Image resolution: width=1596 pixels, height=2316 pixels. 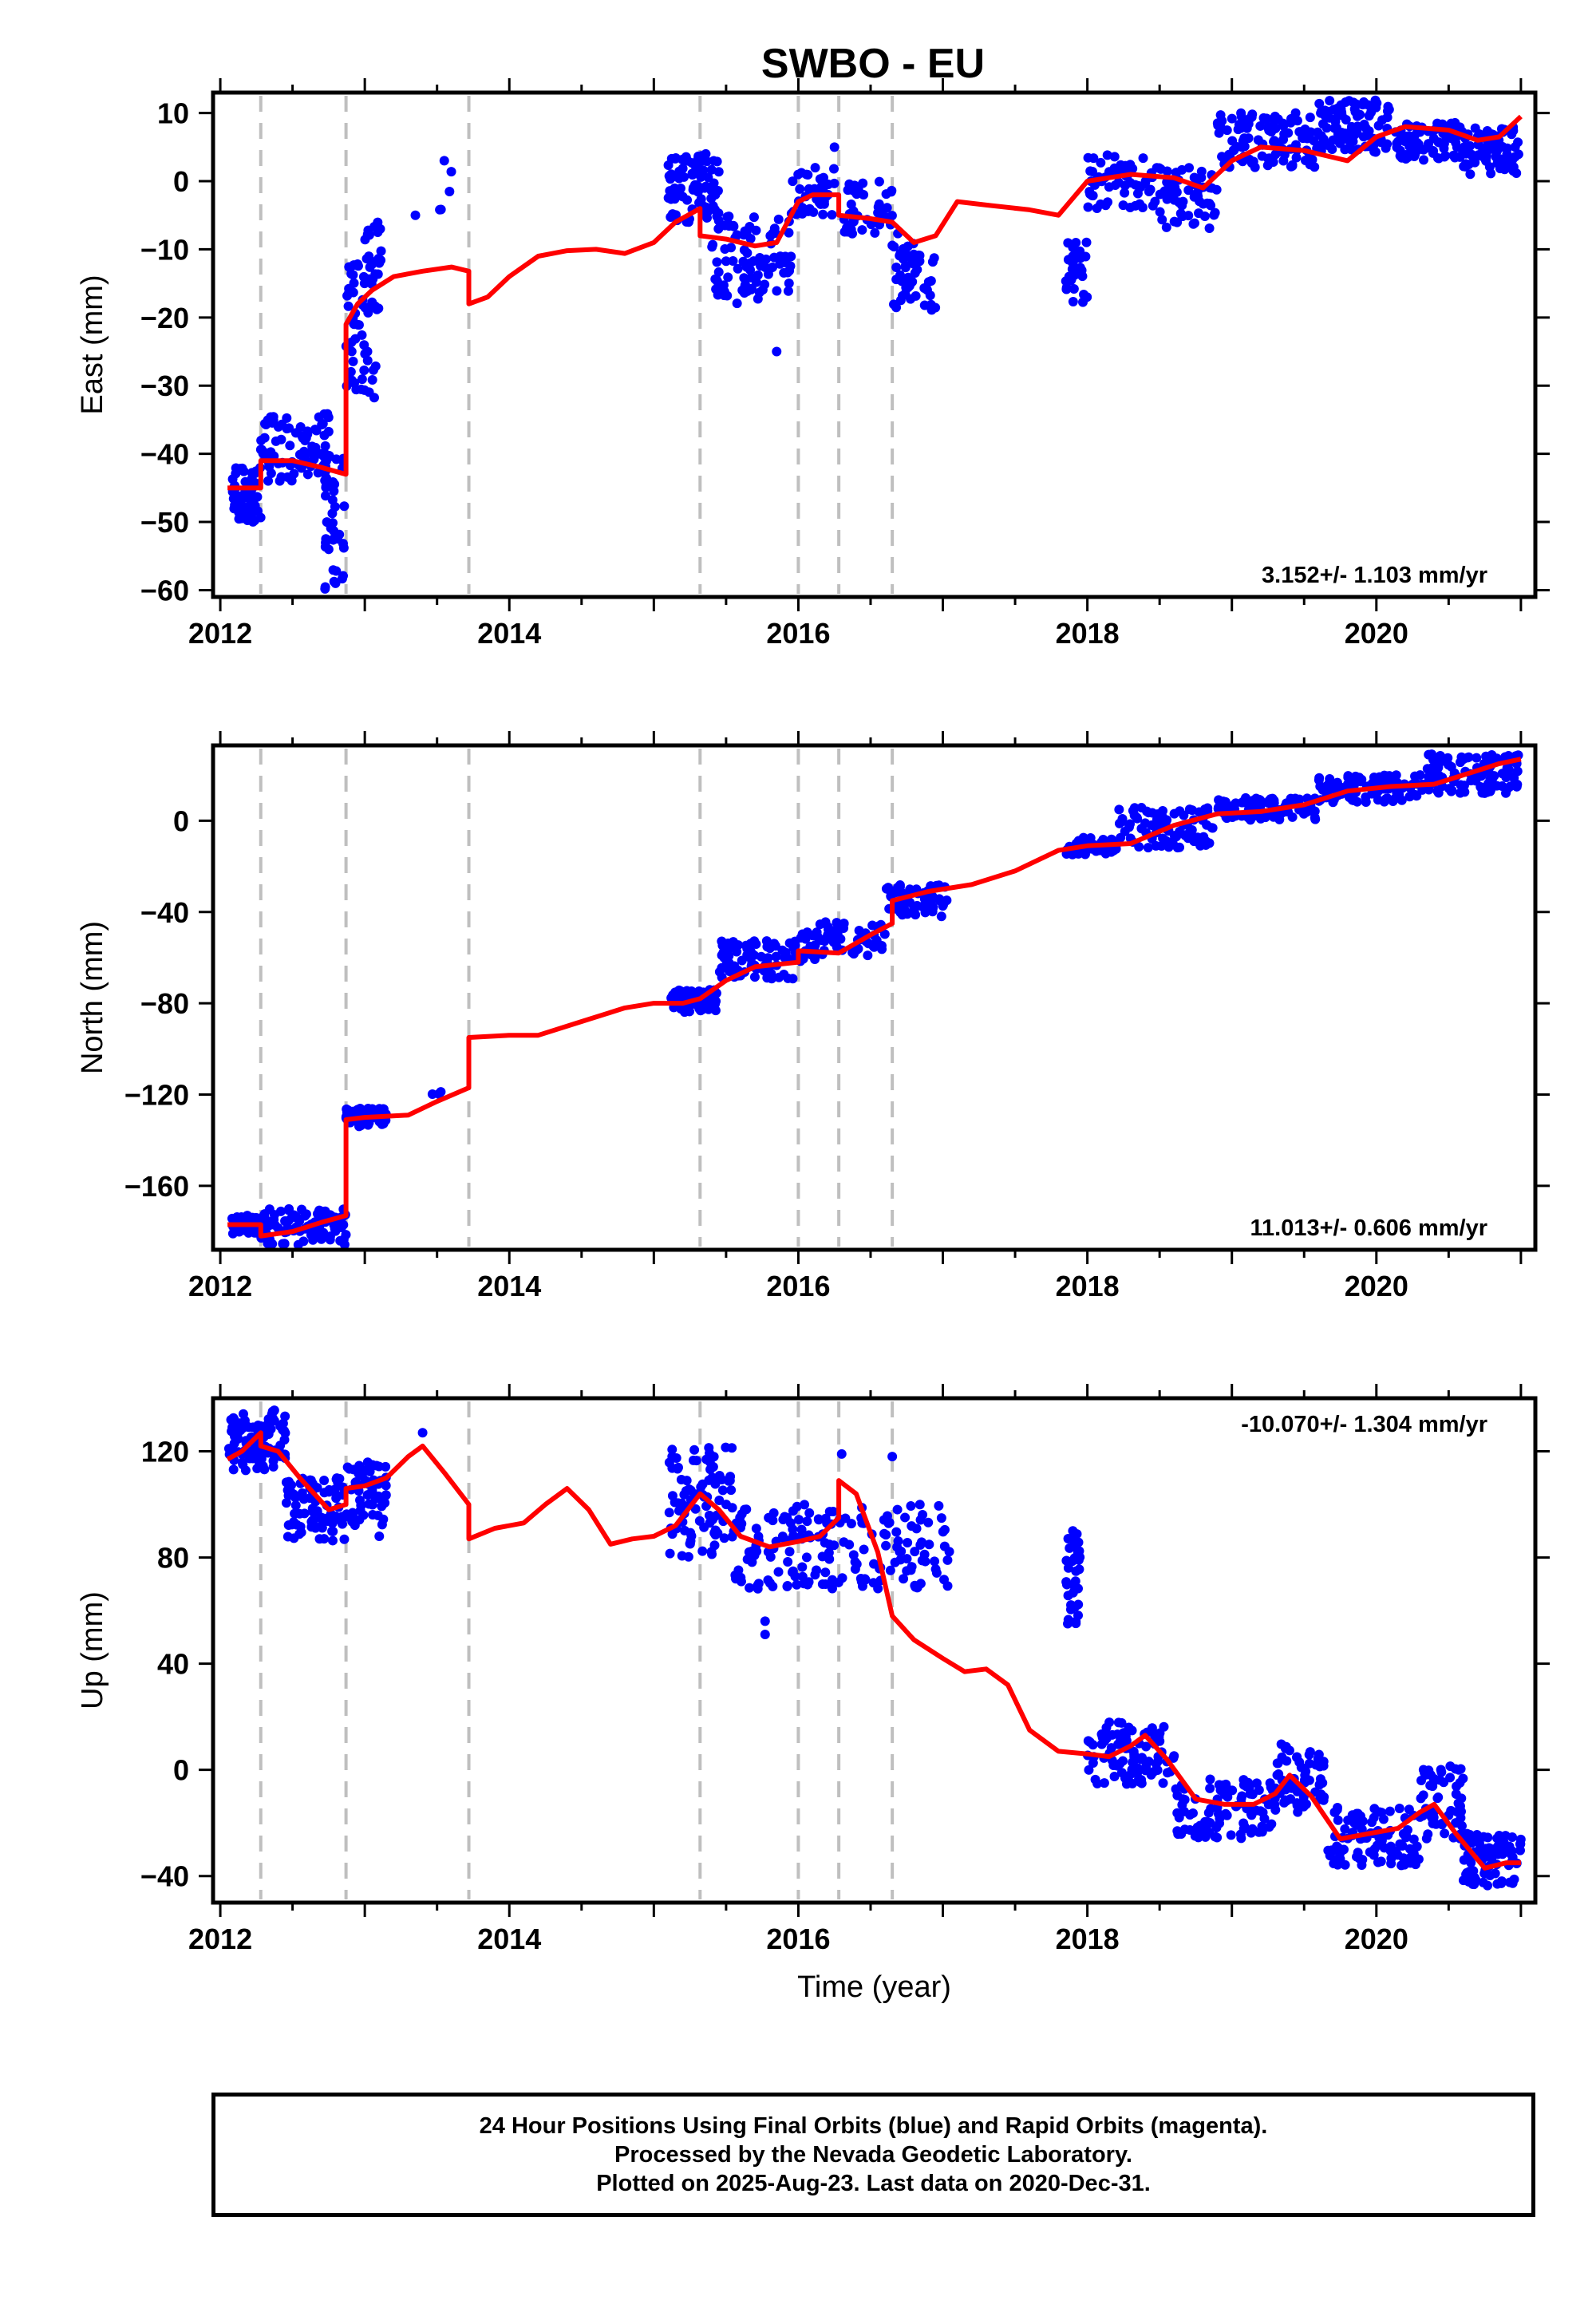 What do you see at coordinates (1088, 633) in the screenshot?
I see `east-x-tick-label: 2018` at bounding box center [1088, 633].